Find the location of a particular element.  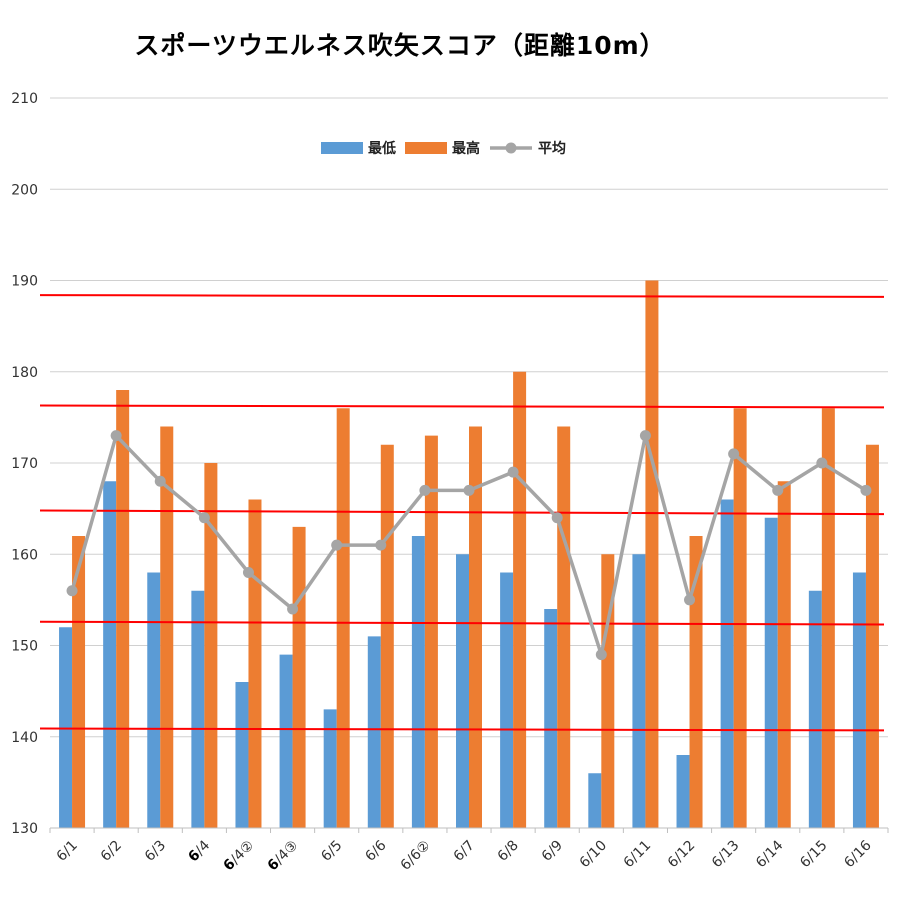

x-tick-label: 6/5 is located at coordinates (331, 851).